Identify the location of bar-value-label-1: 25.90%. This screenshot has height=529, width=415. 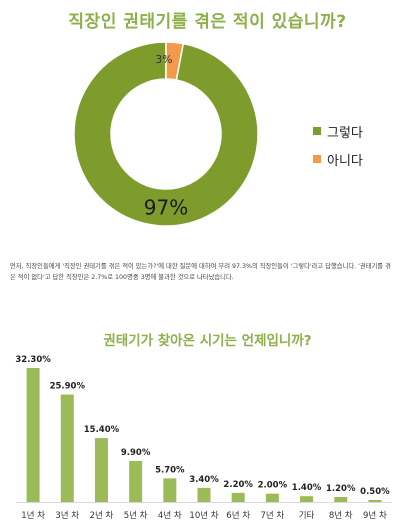
(68, 387).